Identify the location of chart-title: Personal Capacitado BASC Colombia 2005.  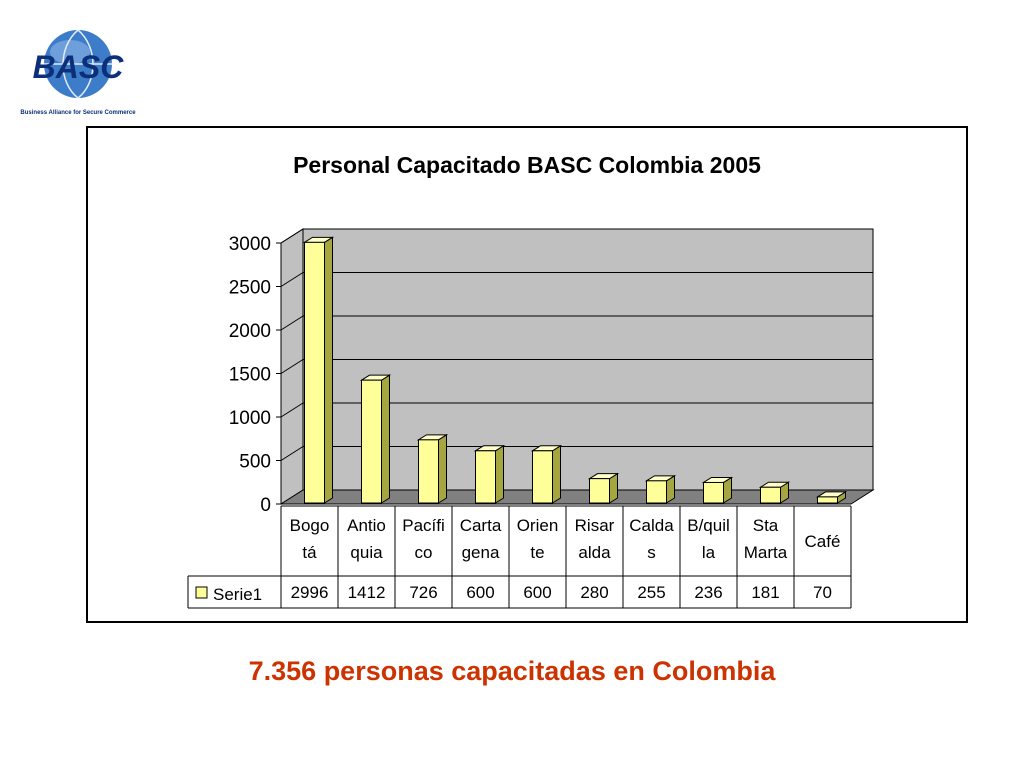
(527, 165).